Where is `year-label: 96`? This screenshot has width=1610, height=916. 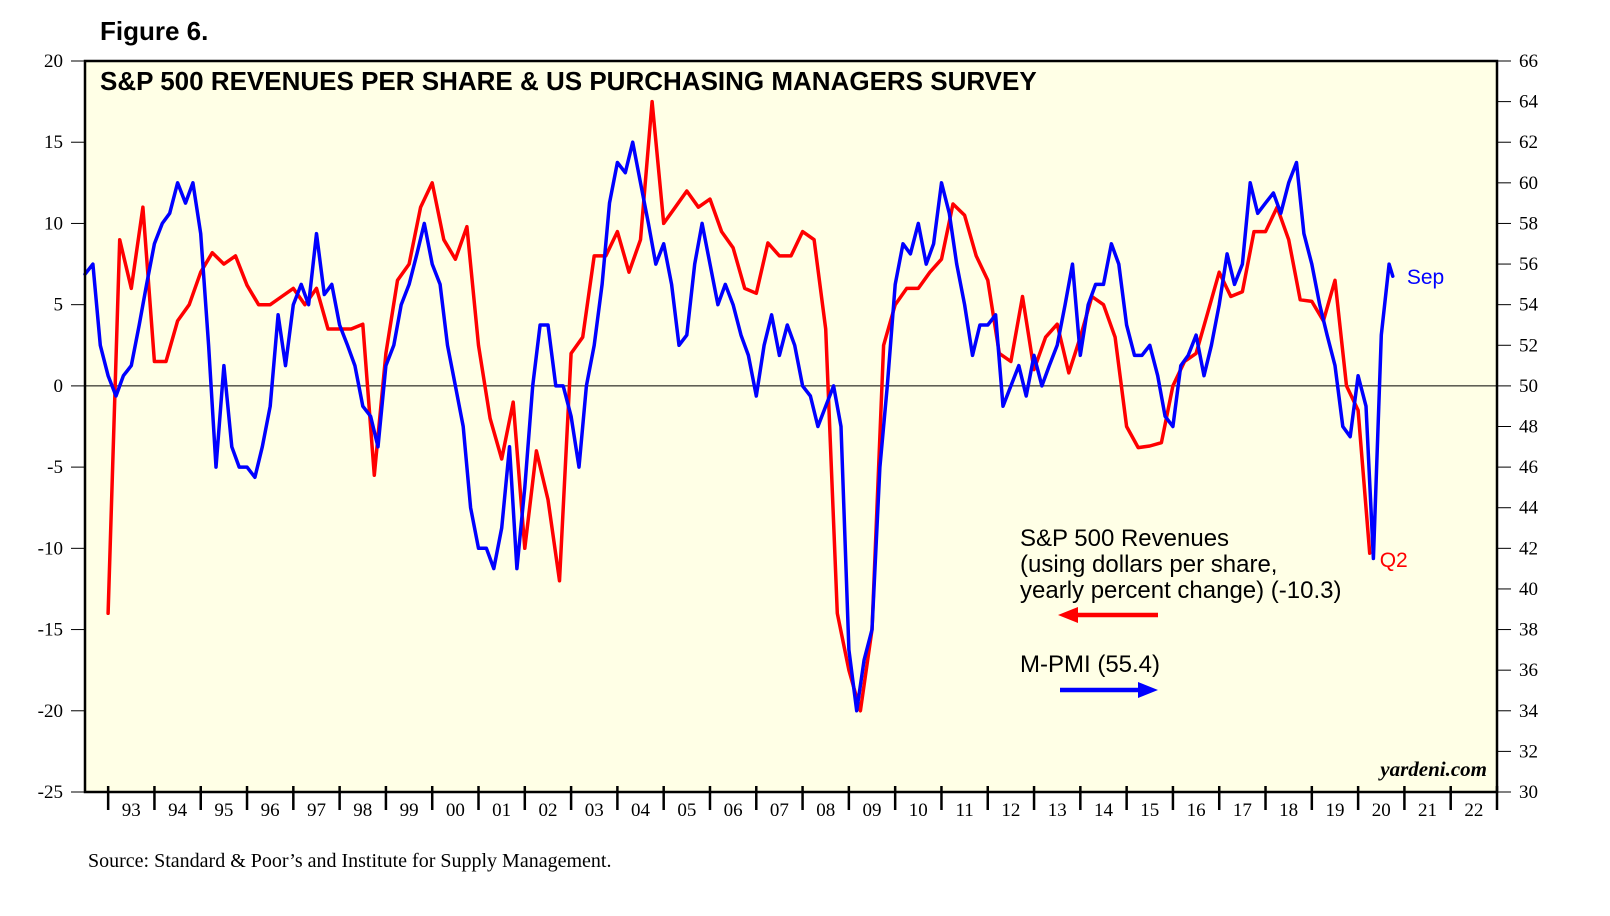
year-label: 96 is located at coordinates (270, 810).